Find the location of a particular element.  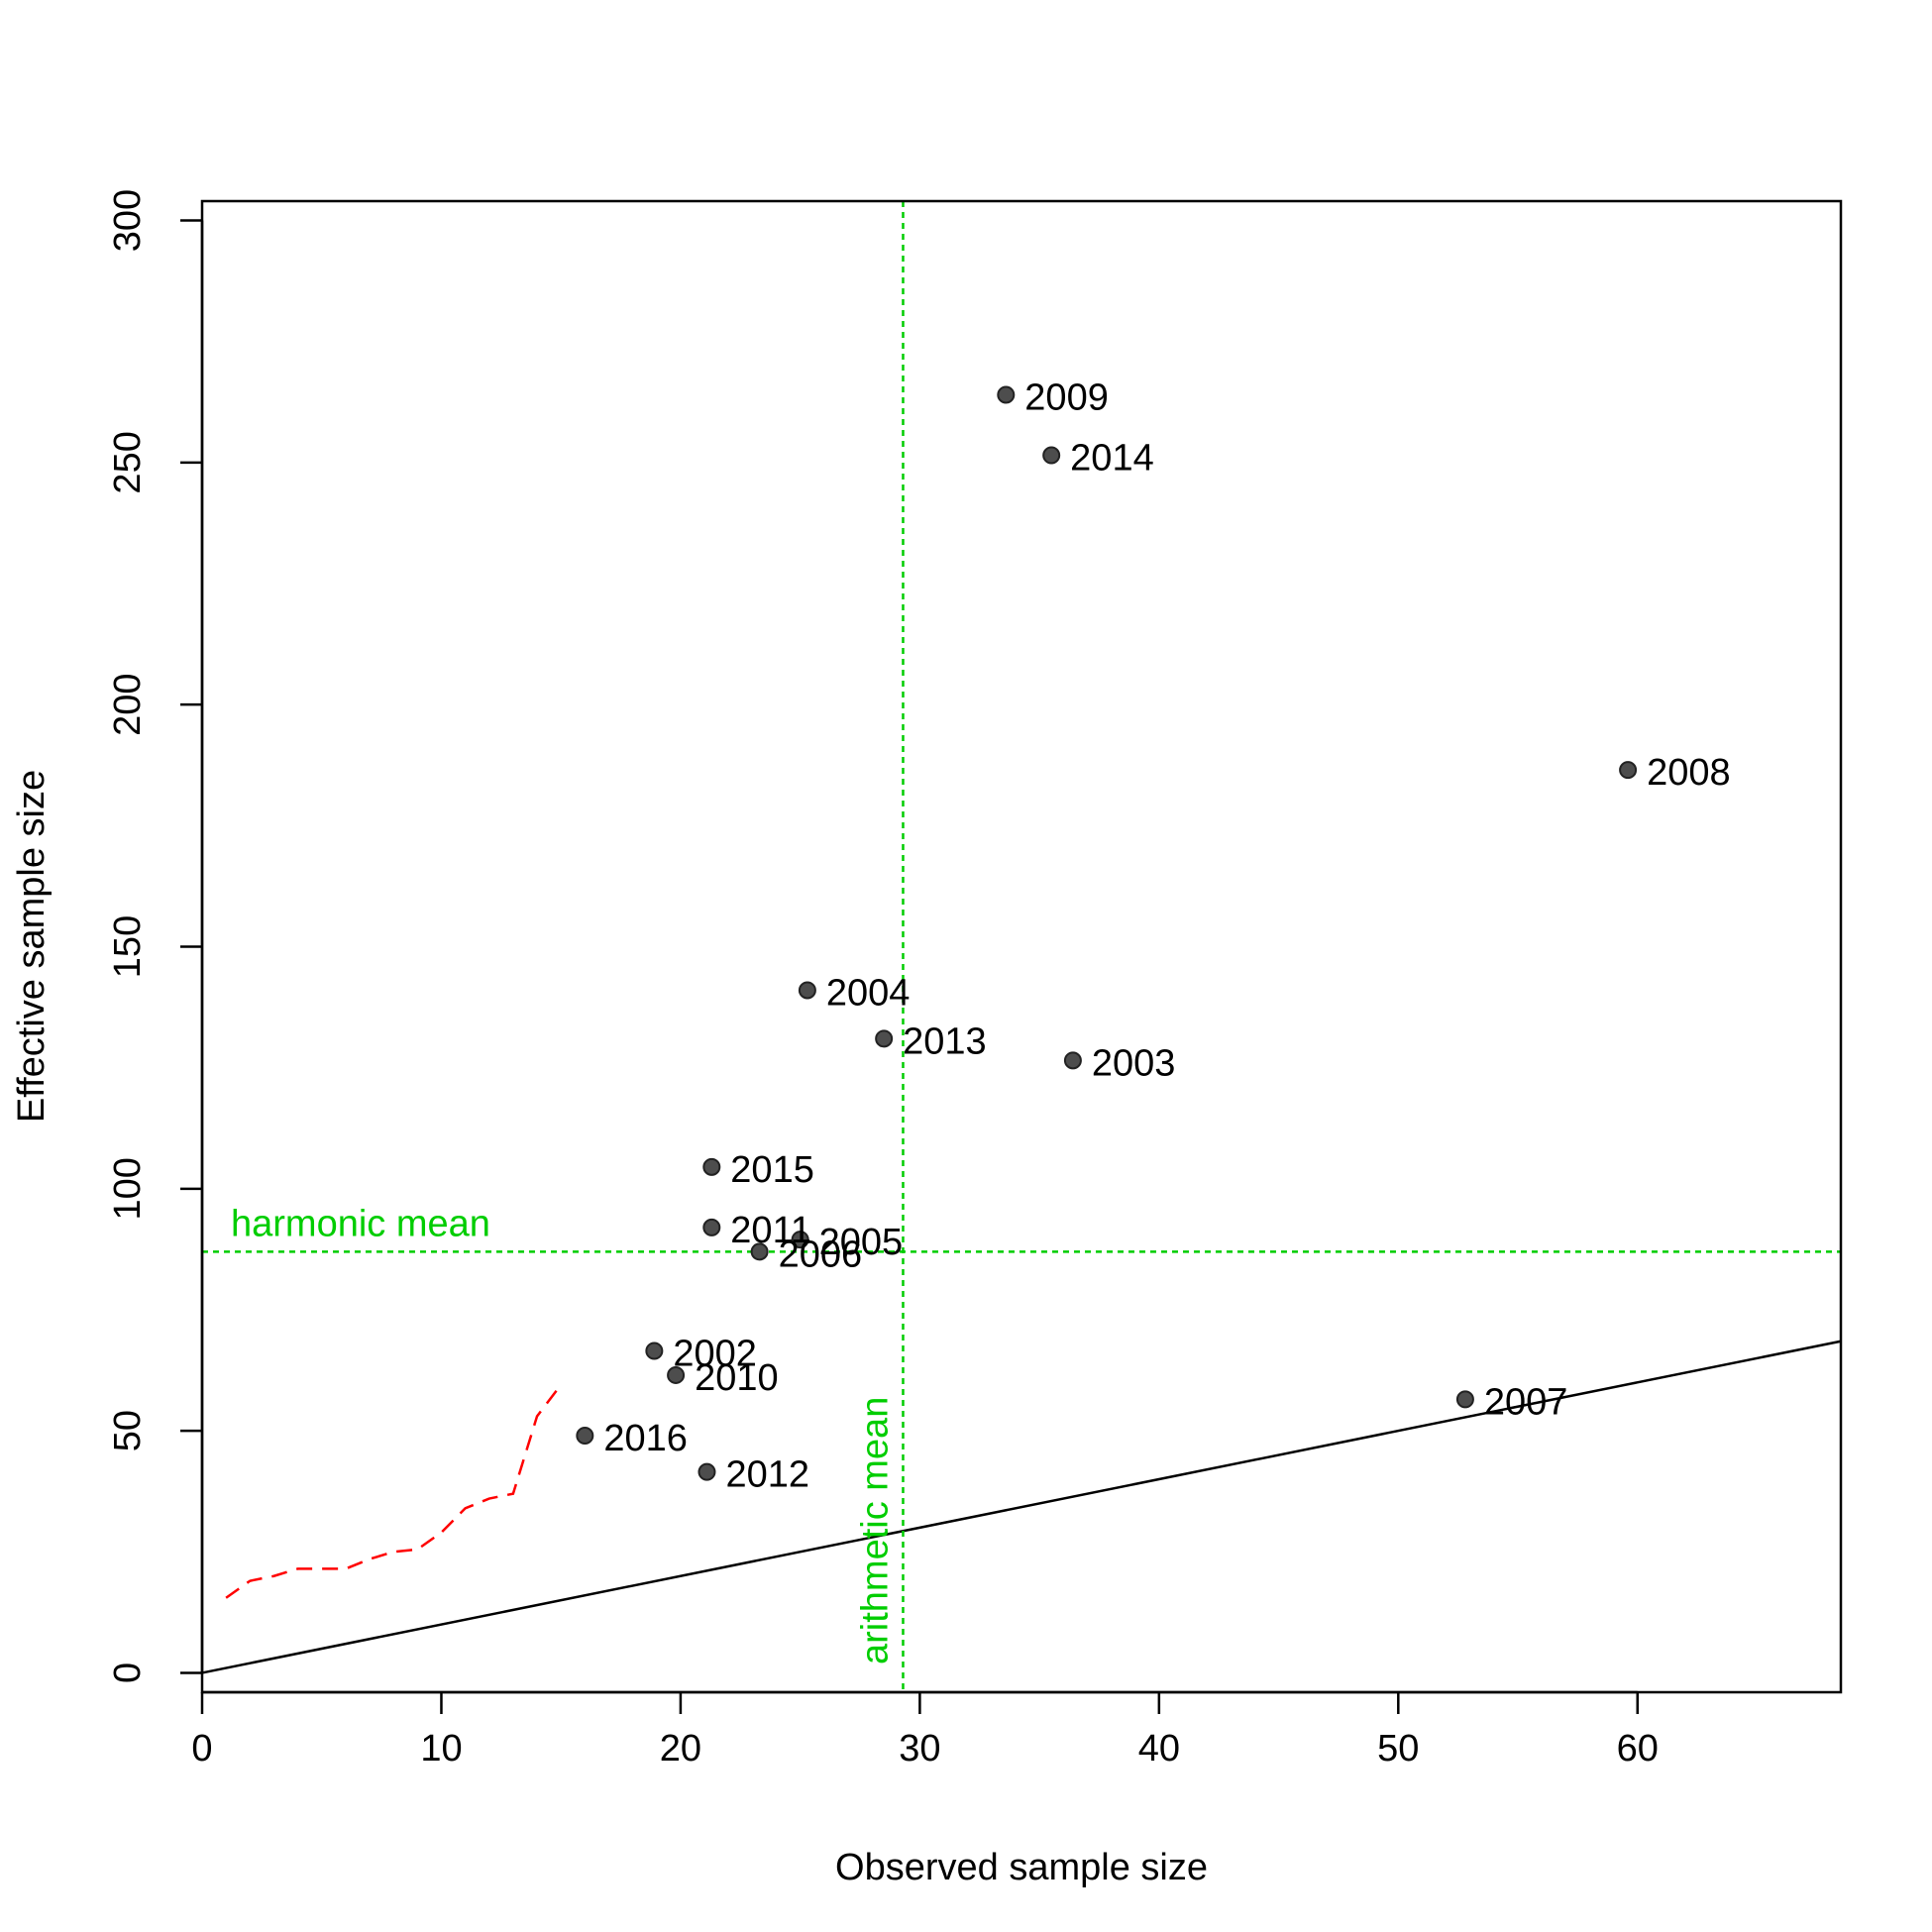

x-tick-label: 60 is located at coordinates (1638, 1749).